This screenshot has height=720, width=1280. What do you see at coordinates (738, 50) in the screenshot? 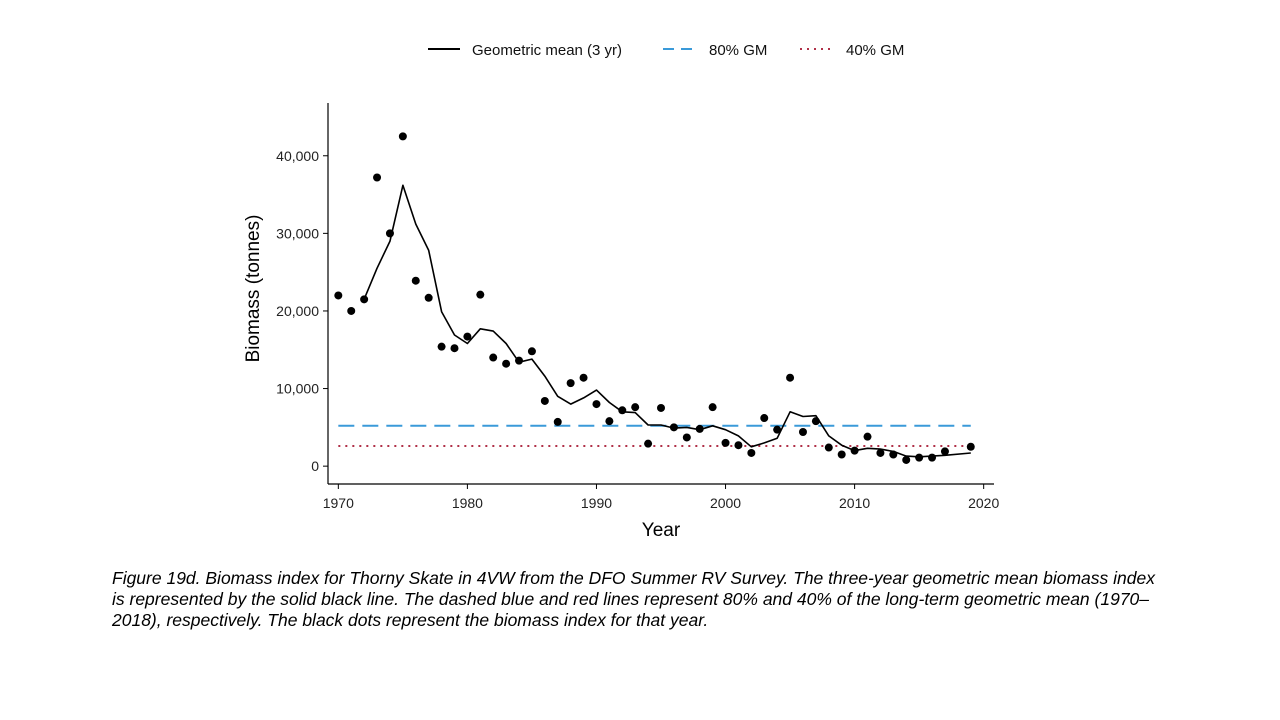
I see `legend-label: 80% GM` at bounding box center [738, 50].